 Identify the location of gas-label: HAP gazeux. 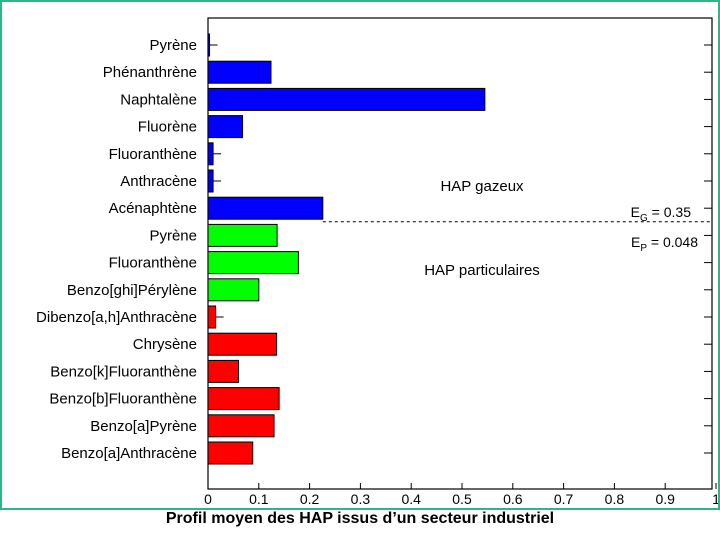
(482, 186).